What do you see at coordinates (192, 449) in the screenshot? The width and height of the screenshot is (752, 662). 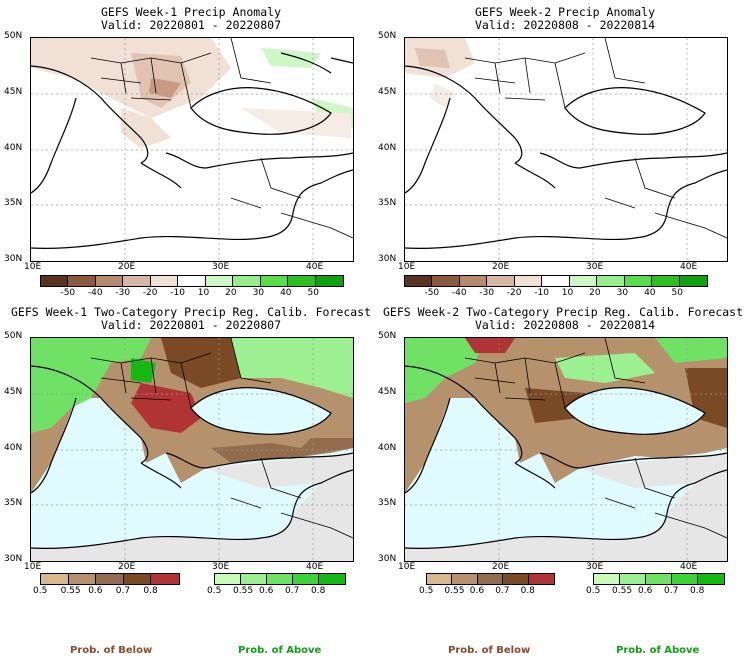 I see `map-week1-probability` at bounding box center [192, 449].